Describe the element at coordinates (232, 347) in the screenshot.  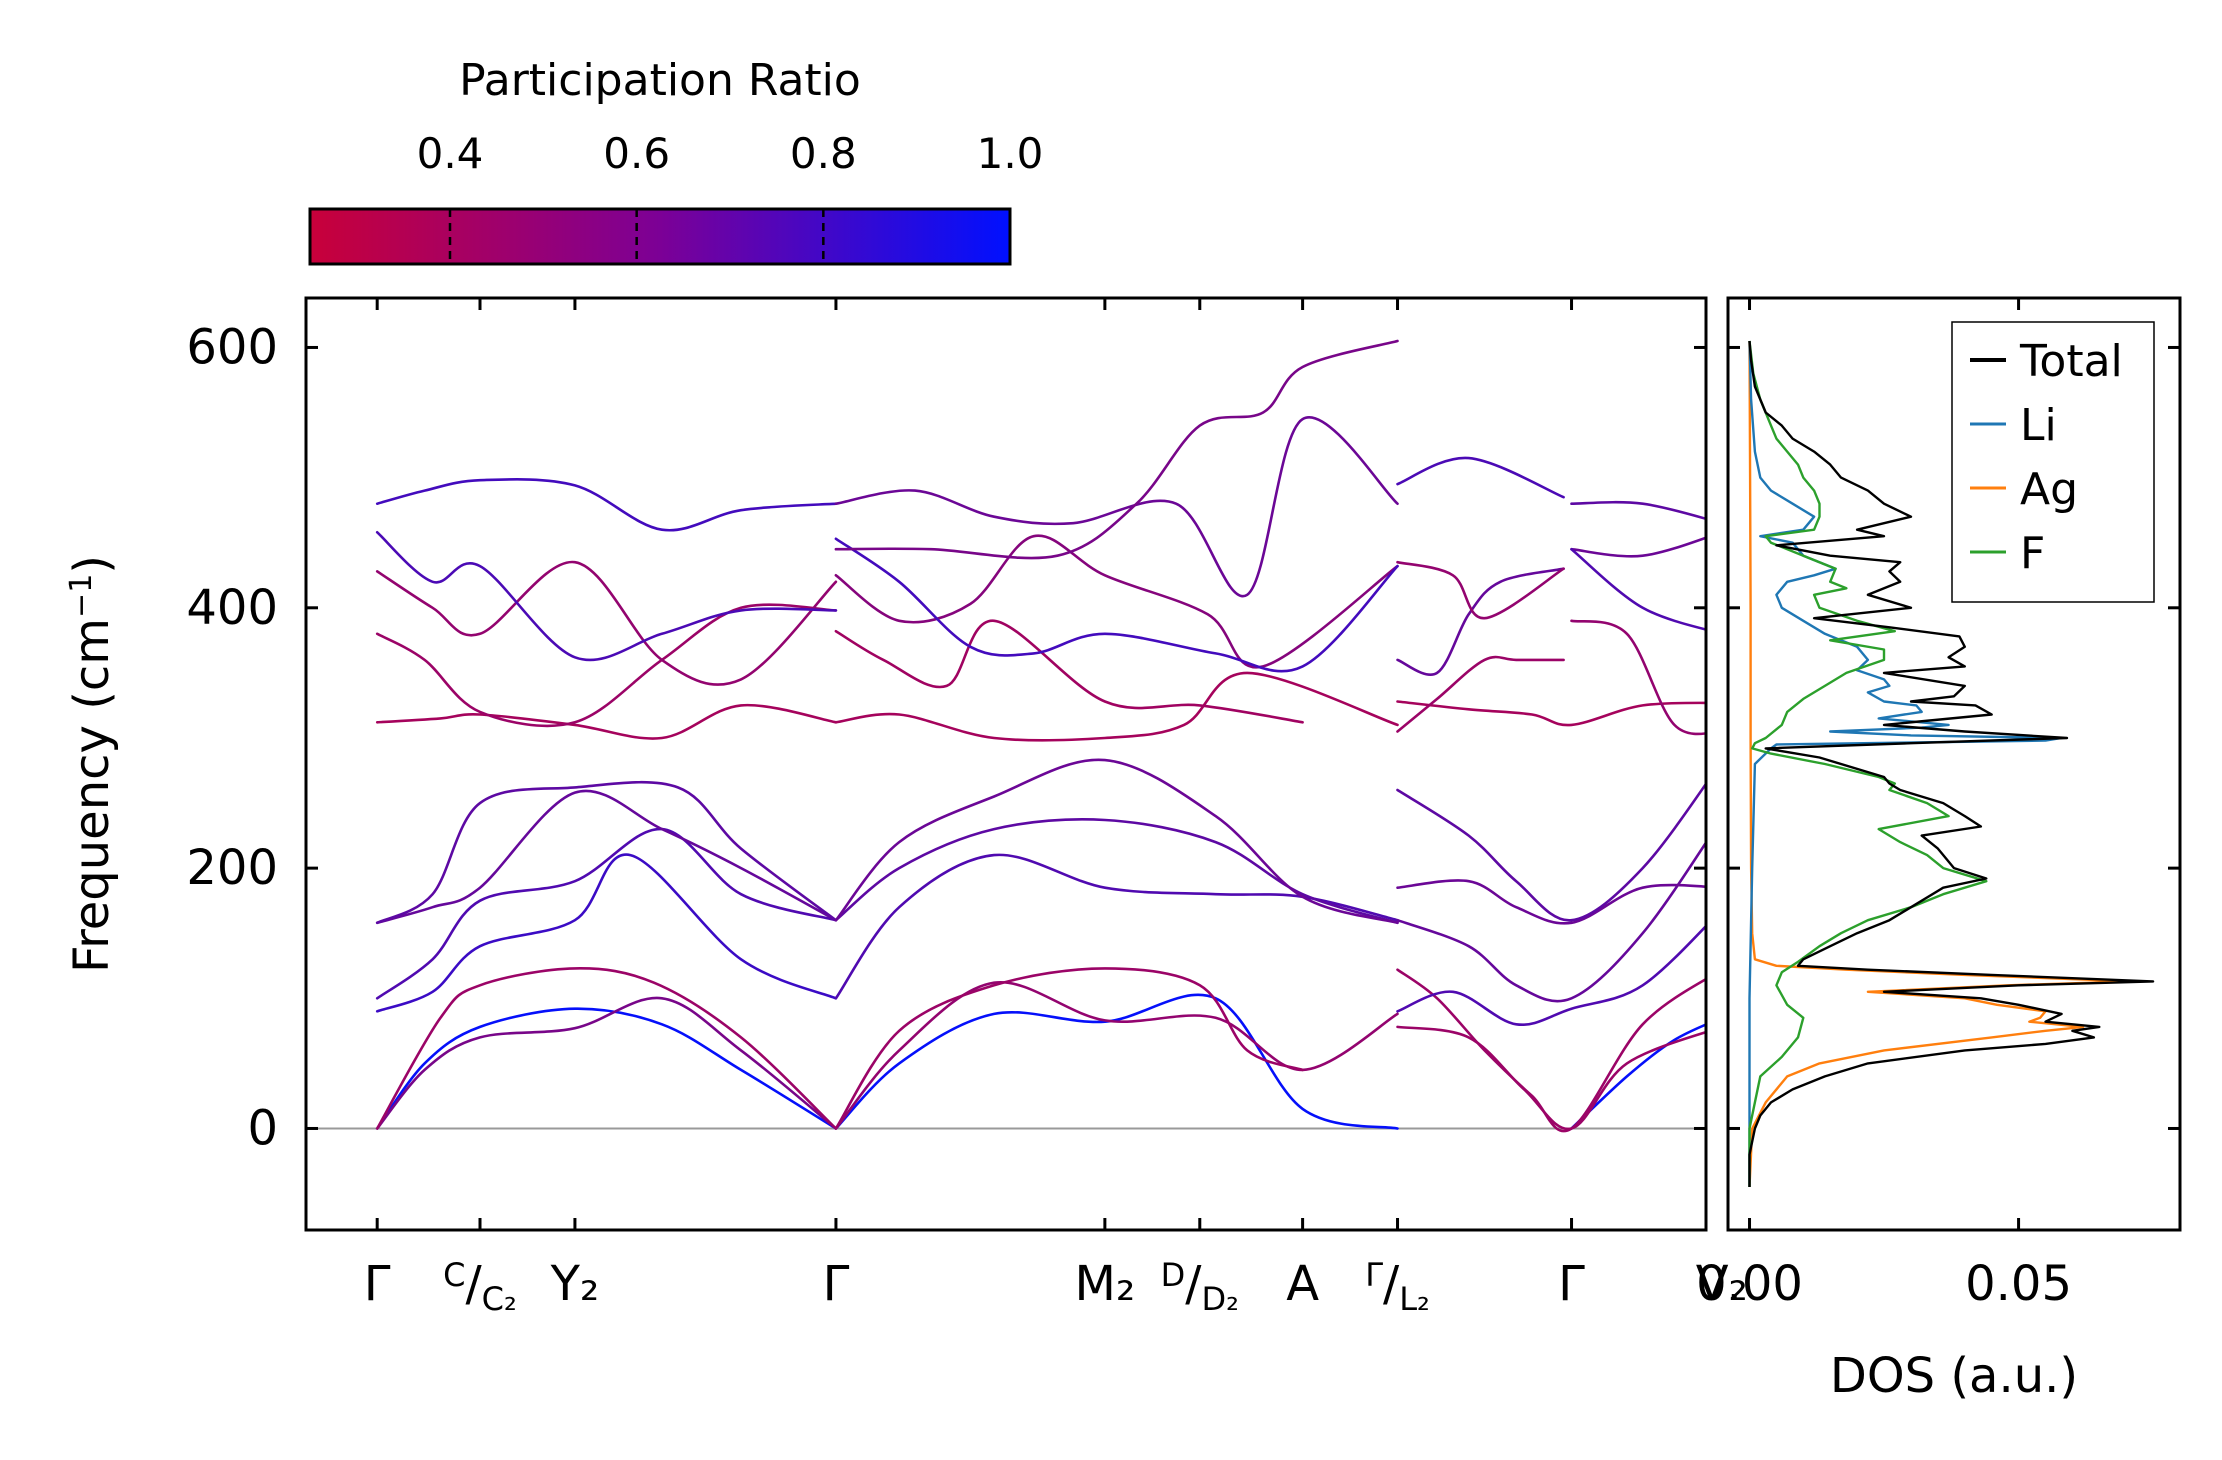
I see `y-tick-label: 600` at that location.